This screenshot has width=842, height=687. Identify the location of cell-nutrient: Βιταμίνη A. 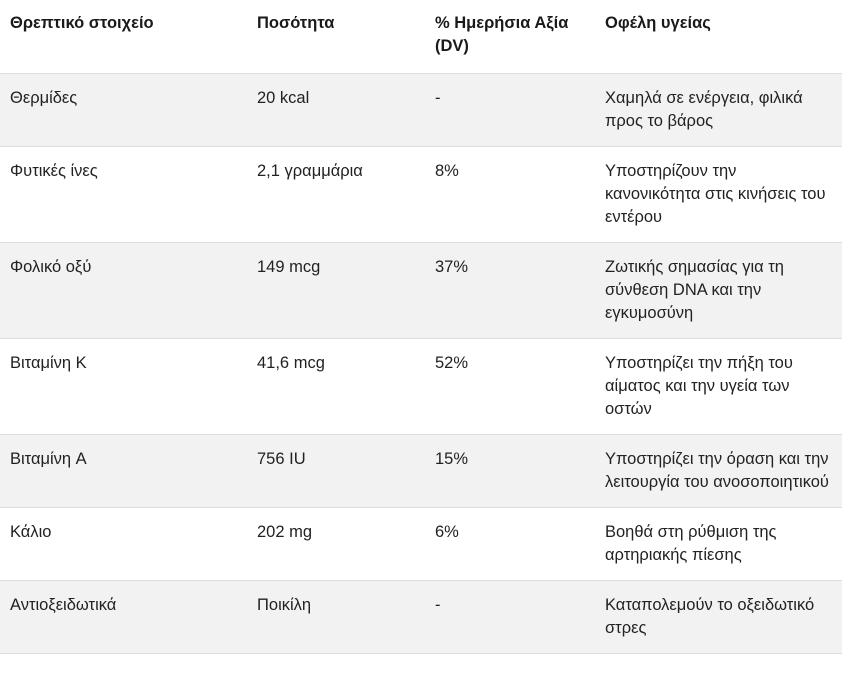
(123, 471).